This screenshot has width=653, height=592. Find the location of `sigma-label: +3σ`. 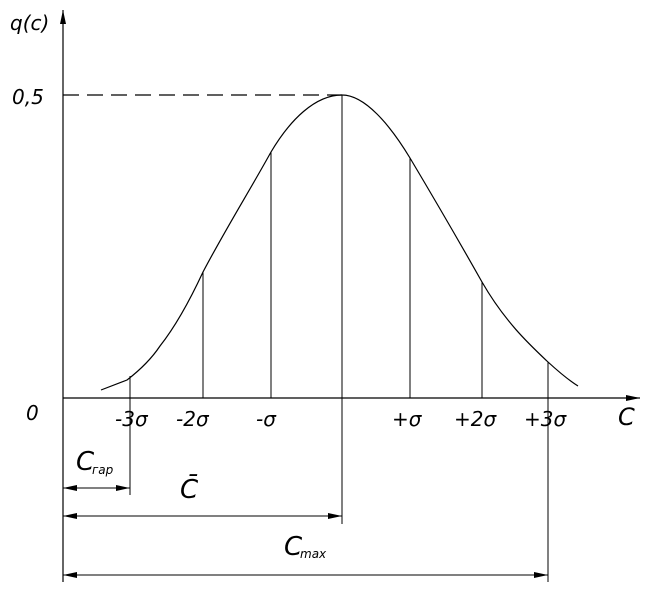

sigma-label: +3σ is located at coordinates (545, 419).